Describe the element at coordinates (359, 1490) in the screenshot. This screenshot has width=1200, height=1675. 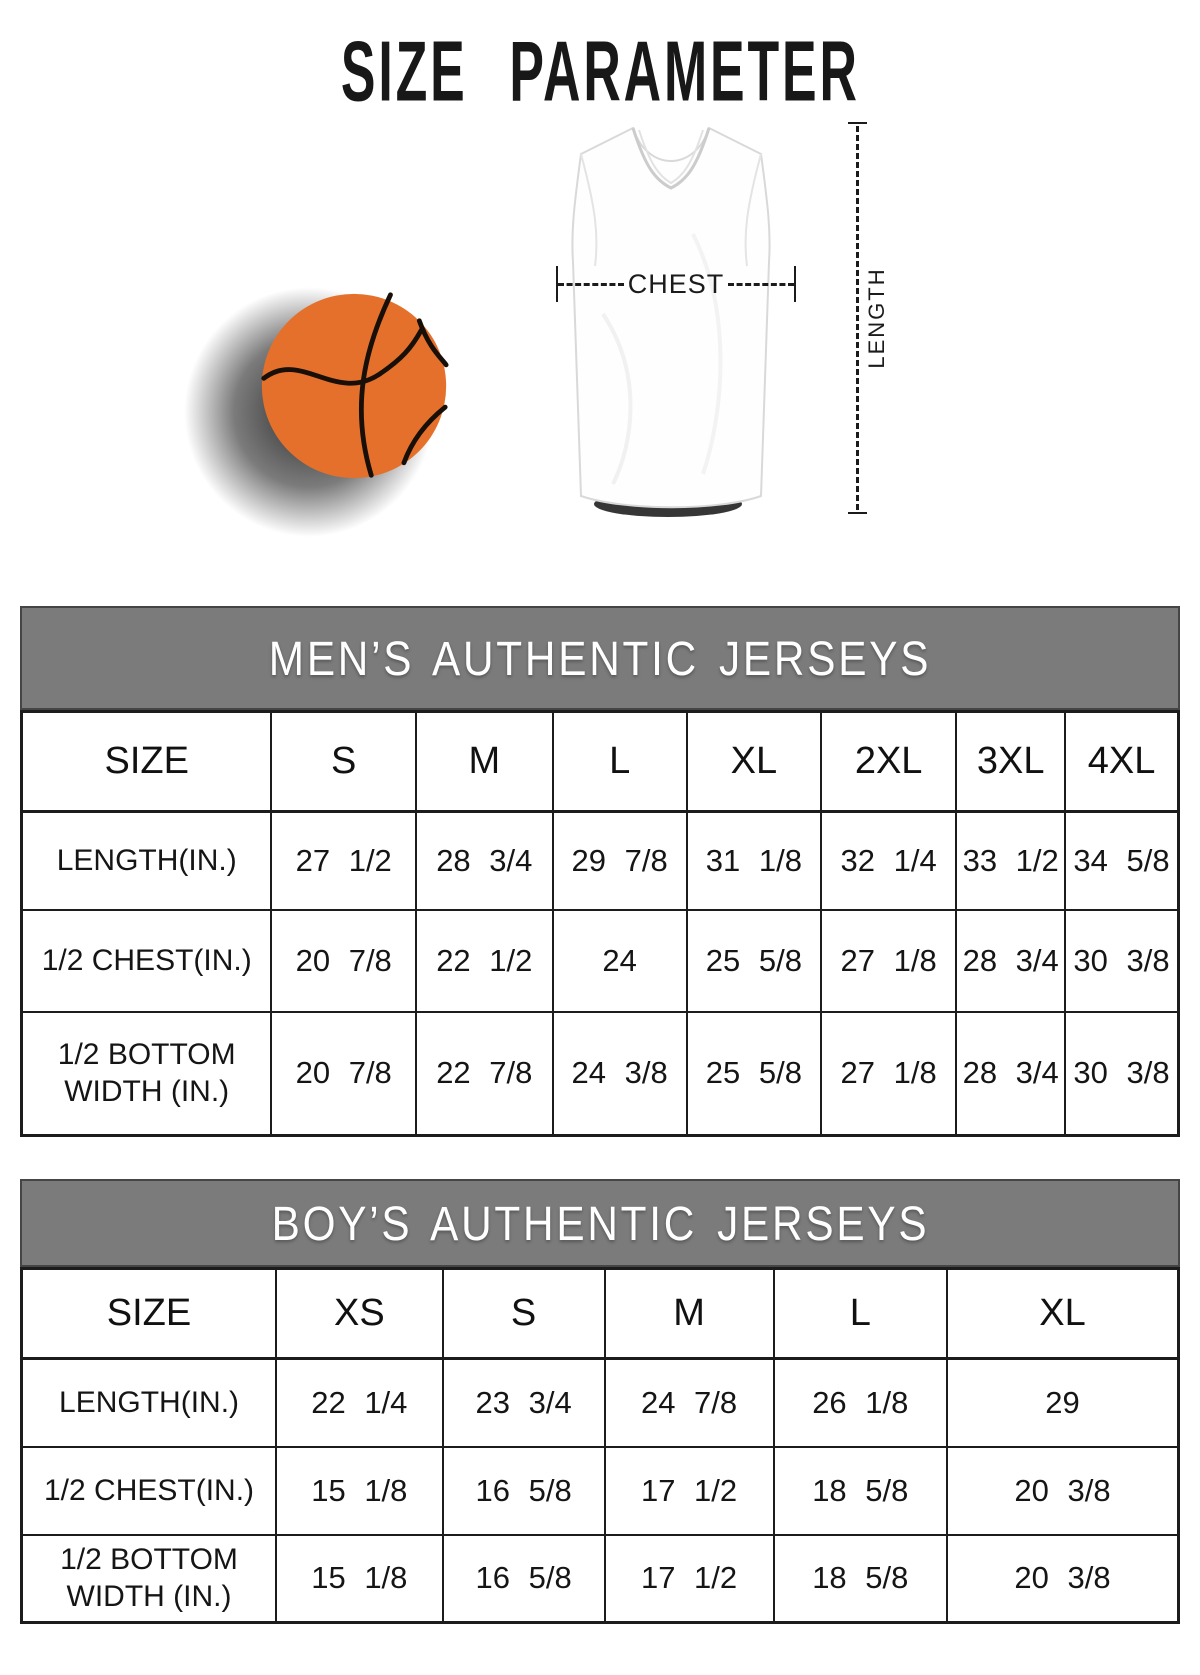
I see `boys-chest-xs: 15 1/8` at that location.